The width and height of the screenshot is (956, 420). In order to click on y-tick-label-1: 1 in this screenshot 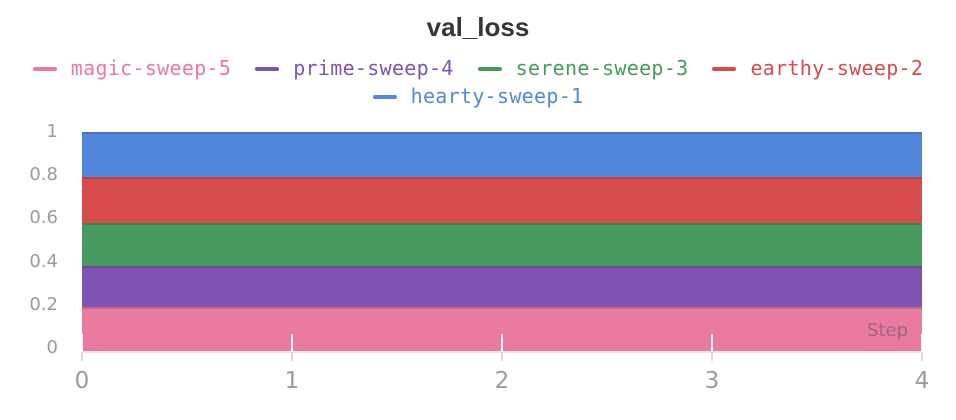, I will do `click(52, 131)`.